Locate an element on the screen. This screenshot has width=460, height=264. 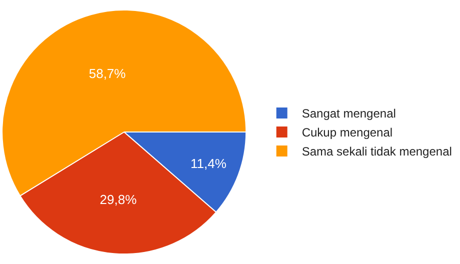
data-label: 58,7% is located at coordinates (107, 73).